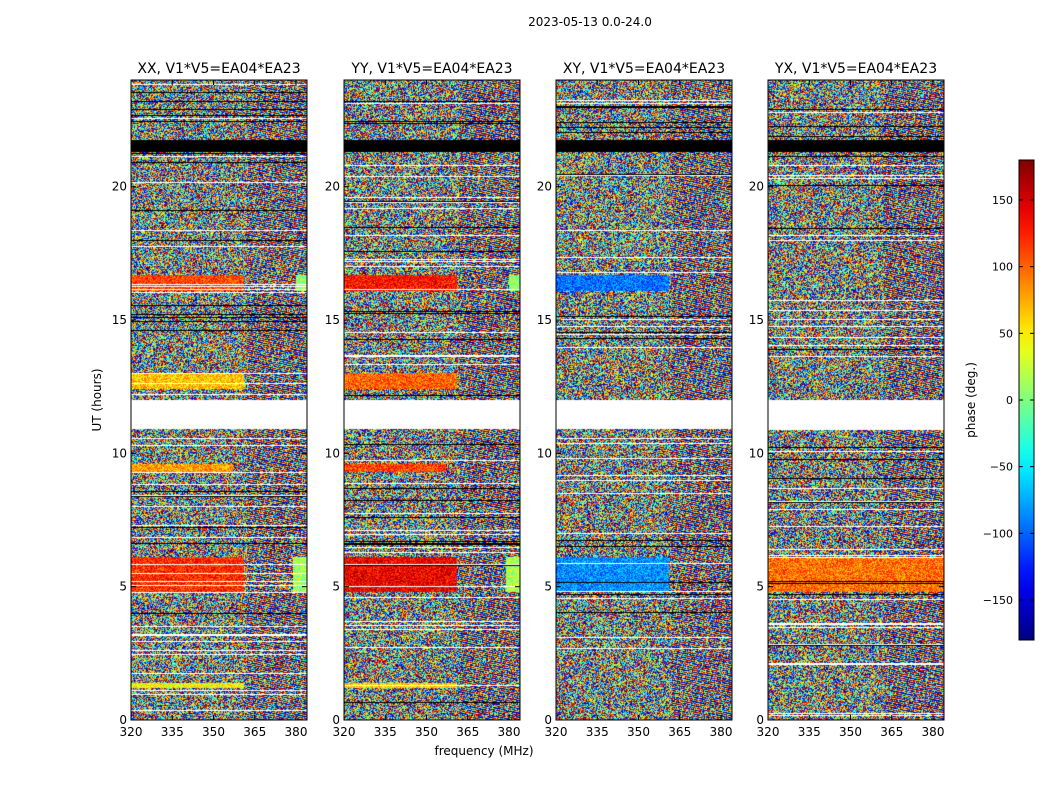 The width and height of the screenshot is (1050, 804). Describe the element at coordinates (431, 69) in the screenshot. I see `panel-title: YY, V1*V5=EA04*EA23` at that location.